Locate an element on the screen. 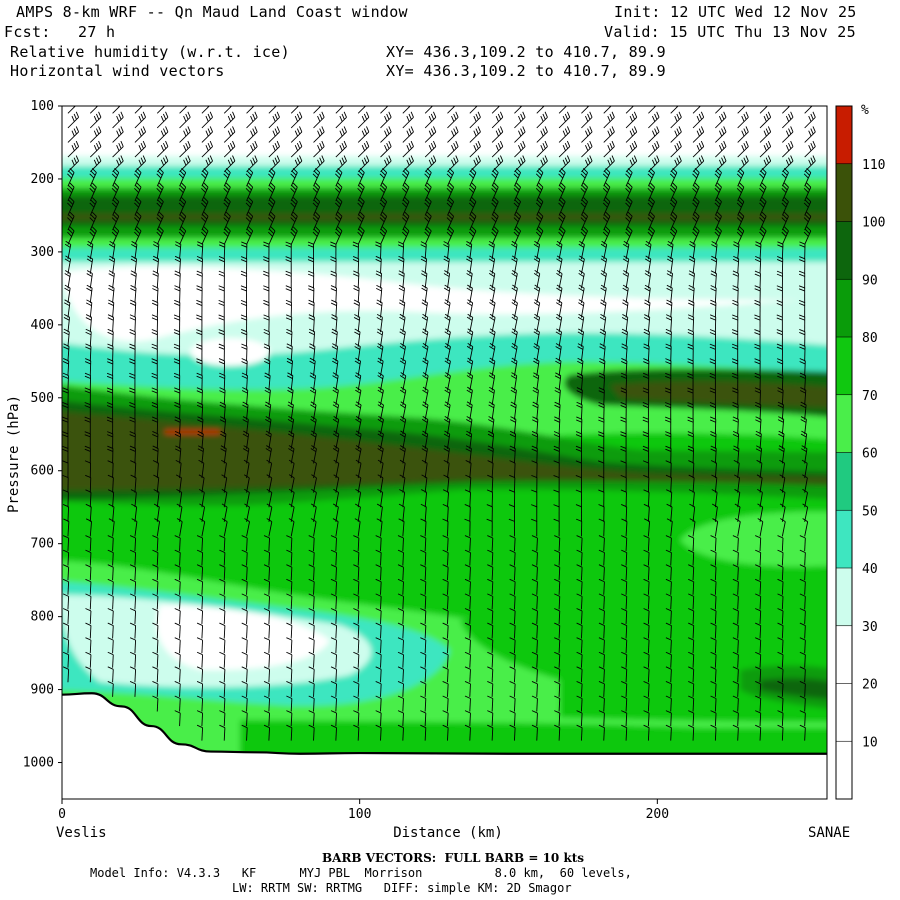  colorbar-tick-label: 50 is located at coordinates (870, 511).